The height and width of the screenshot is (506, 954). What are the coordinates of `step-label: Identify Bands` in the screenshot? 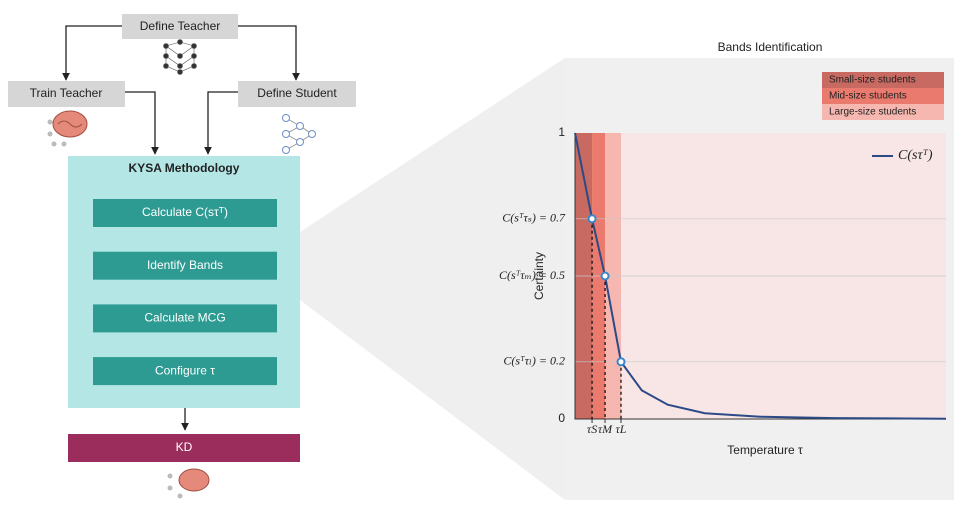 It's located at (185, 265).